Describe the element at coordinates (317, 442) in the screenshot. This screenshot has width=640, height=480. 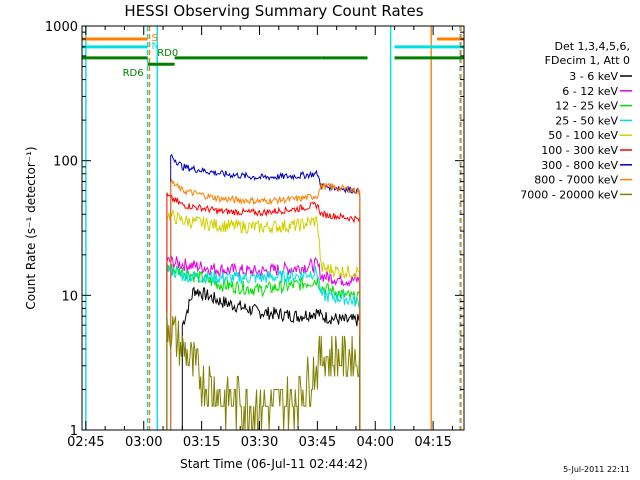
I see `x-tick-label: 03:45` at that location.